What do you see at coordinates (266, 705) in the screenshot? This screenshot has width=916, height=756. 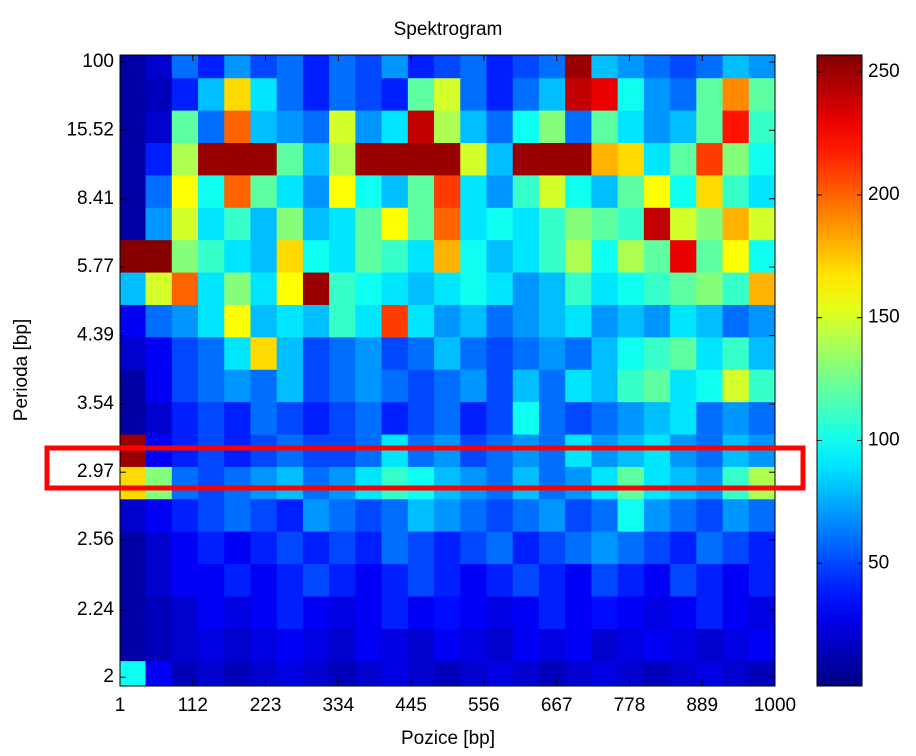 I see `x-tick-label: 223` at bounding box center [266, 705].